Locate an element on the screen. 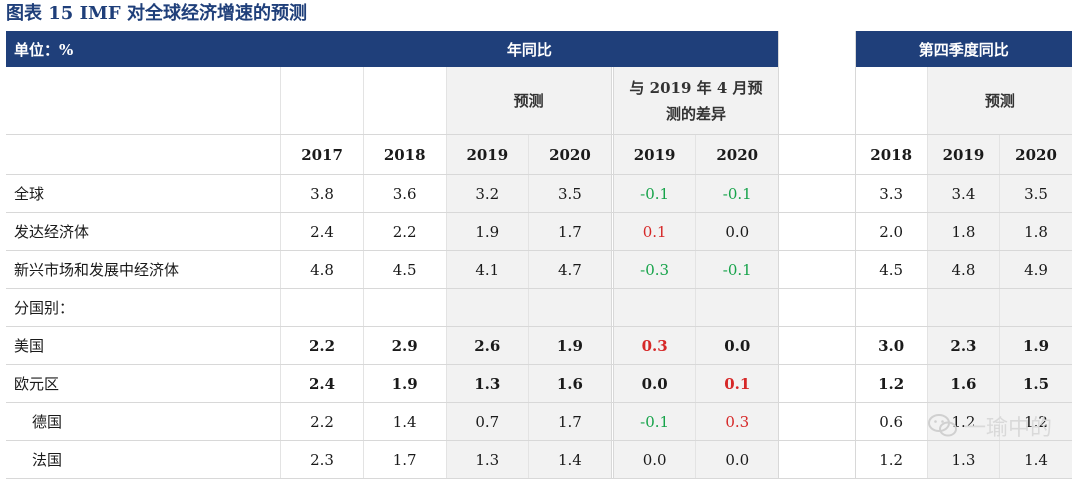 The width and height of the screenshot is (1080, 481). group-q4: 第四季度同比 is located at coordinates (963, 49).